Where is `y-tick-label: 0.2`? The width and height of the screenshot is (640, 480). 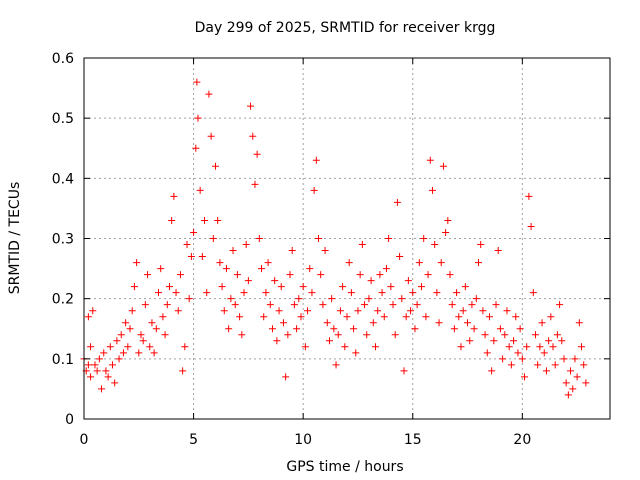
y-tick-label: 0.2 is located at coordinates (63, 300).